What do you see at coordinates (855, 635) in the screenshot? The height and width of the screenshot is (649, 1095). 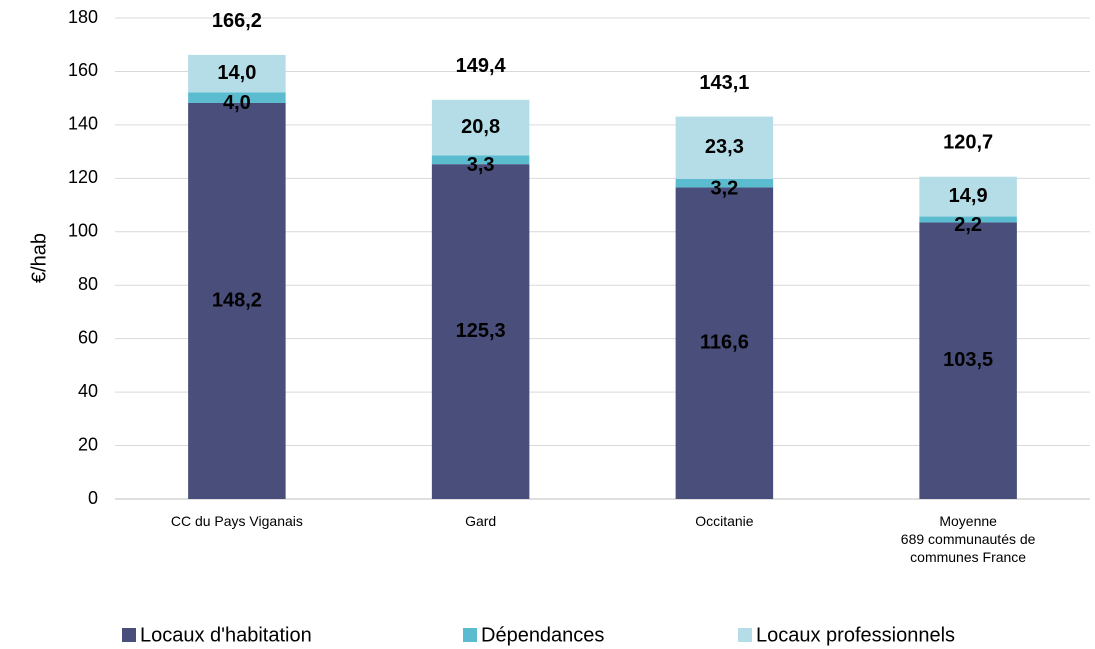 I see `legend-label: Locaux professionnels` at bounding box center [855, 635].